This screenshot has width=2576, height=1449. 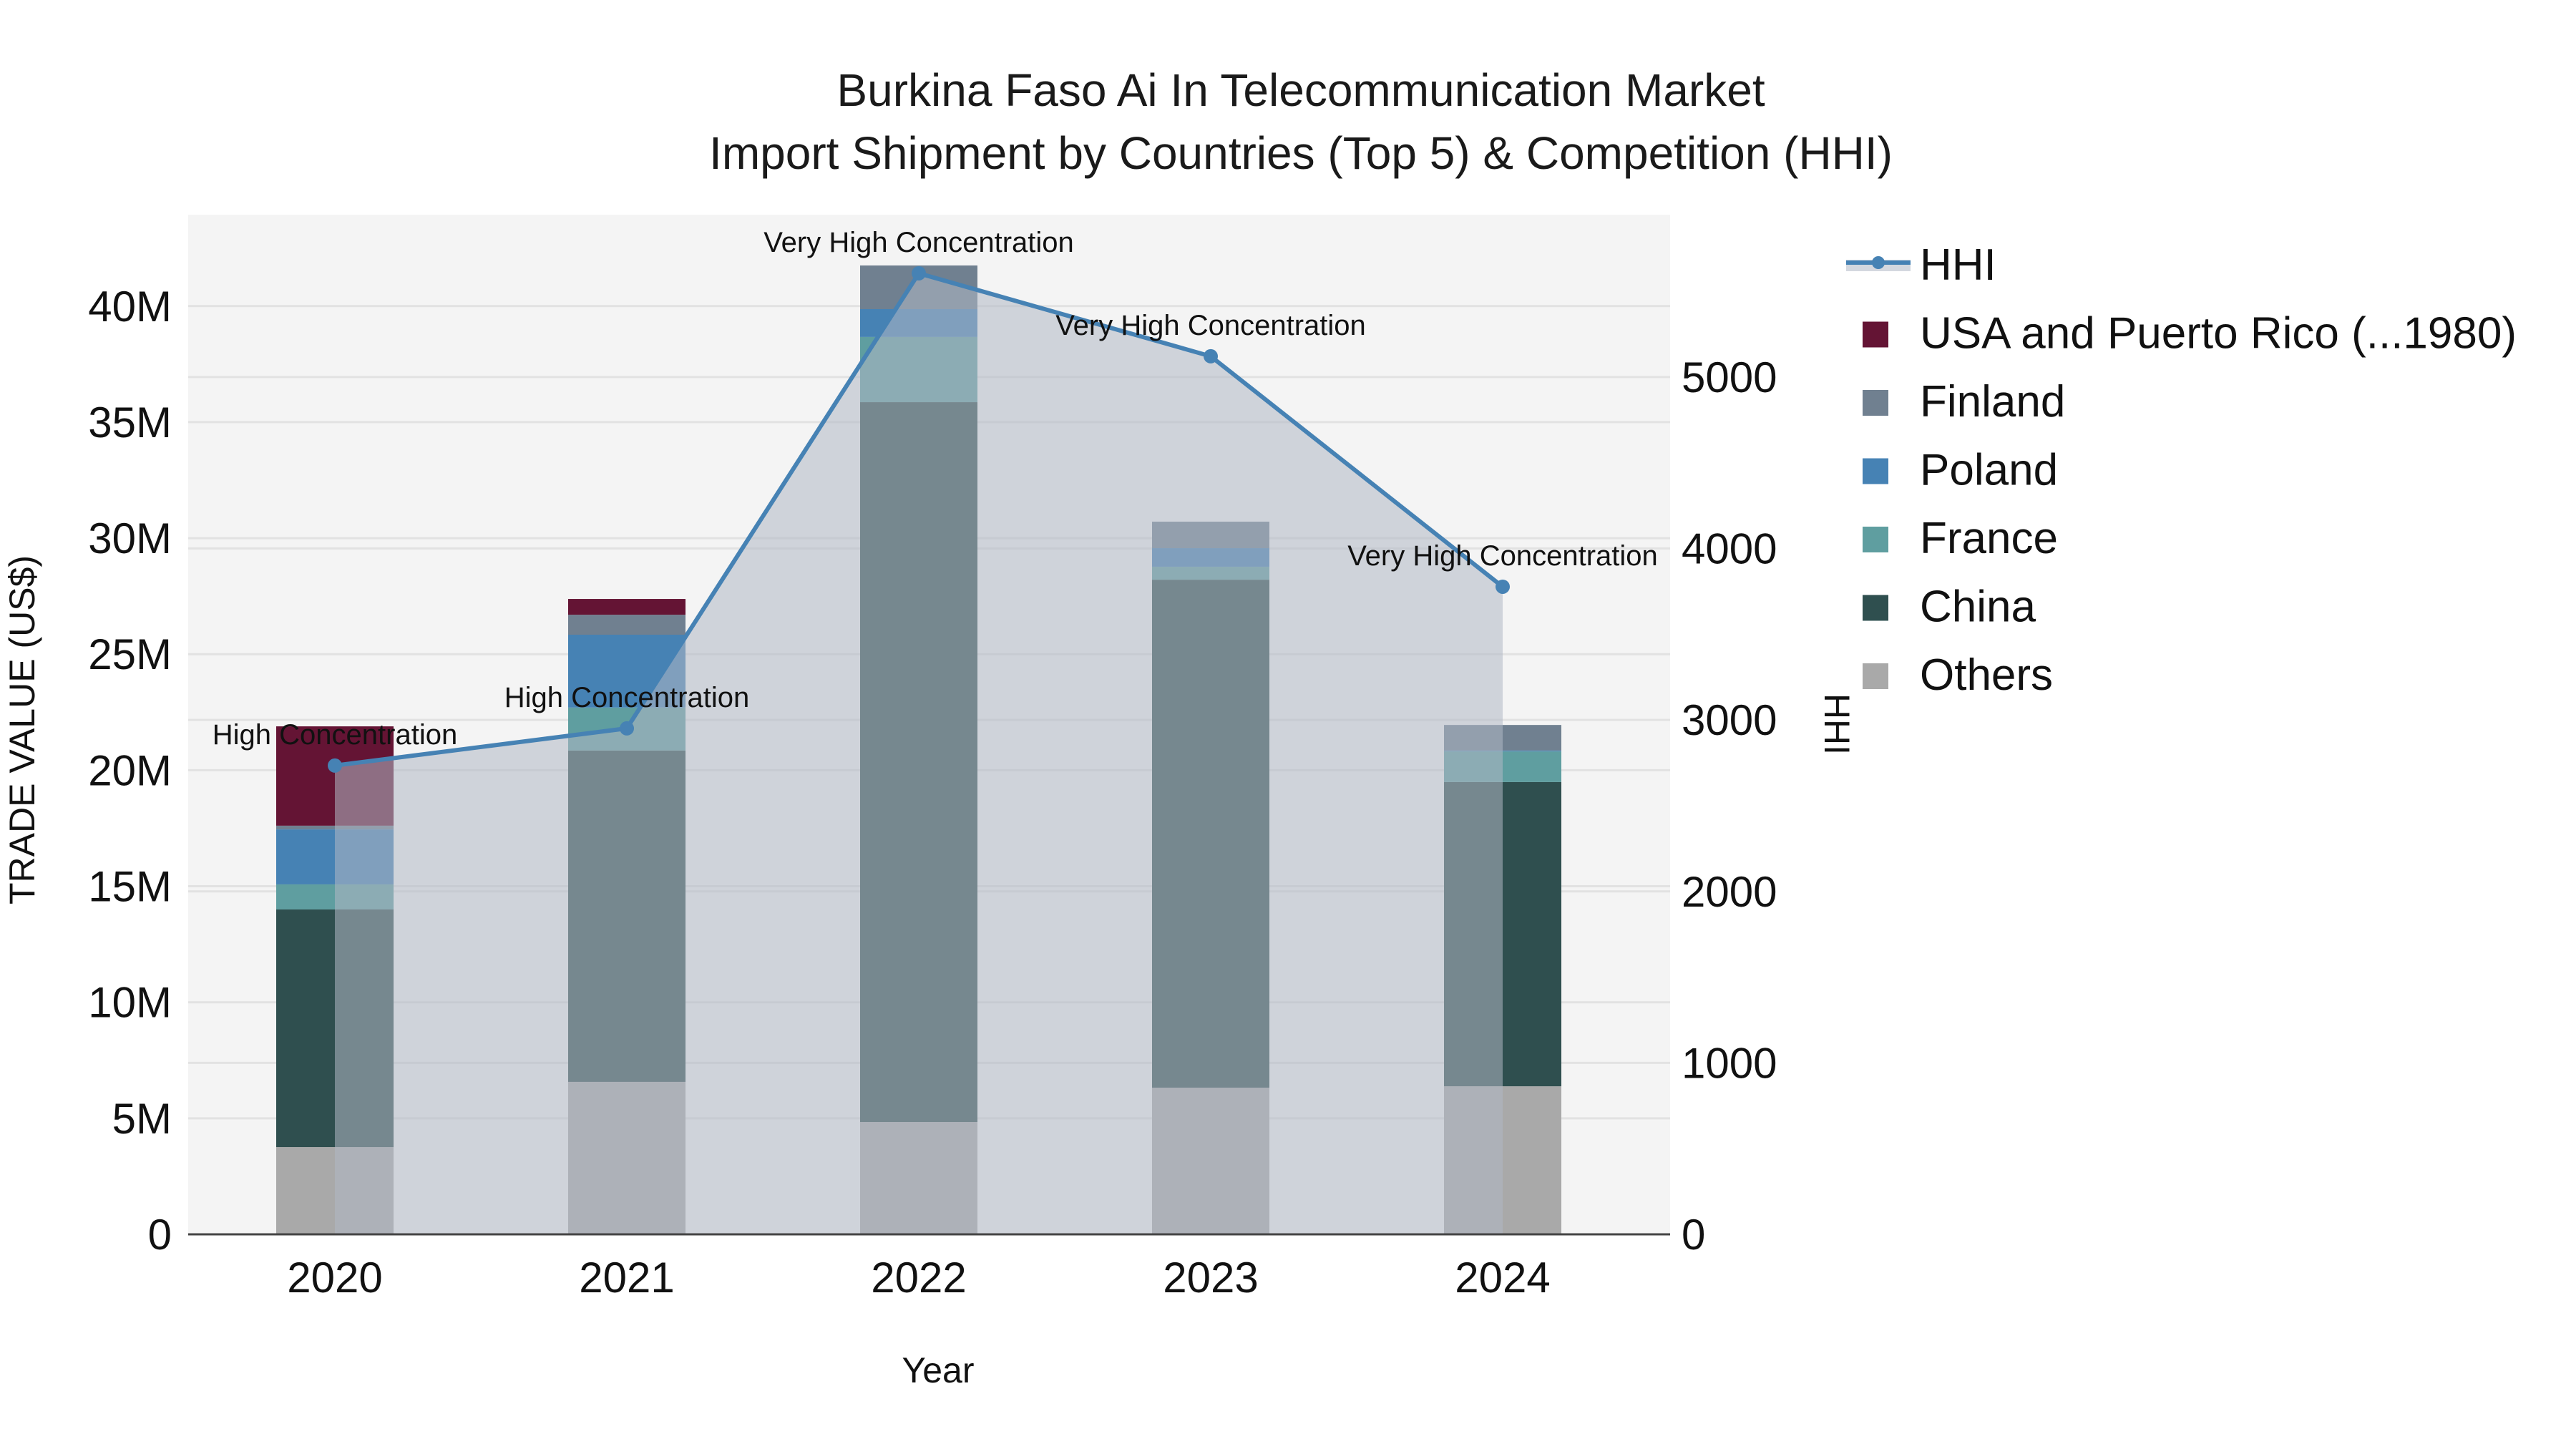 I want to click on x-axis-ticks: 2020 2021 2022 2023 2024, so click(x=918, y=1278).